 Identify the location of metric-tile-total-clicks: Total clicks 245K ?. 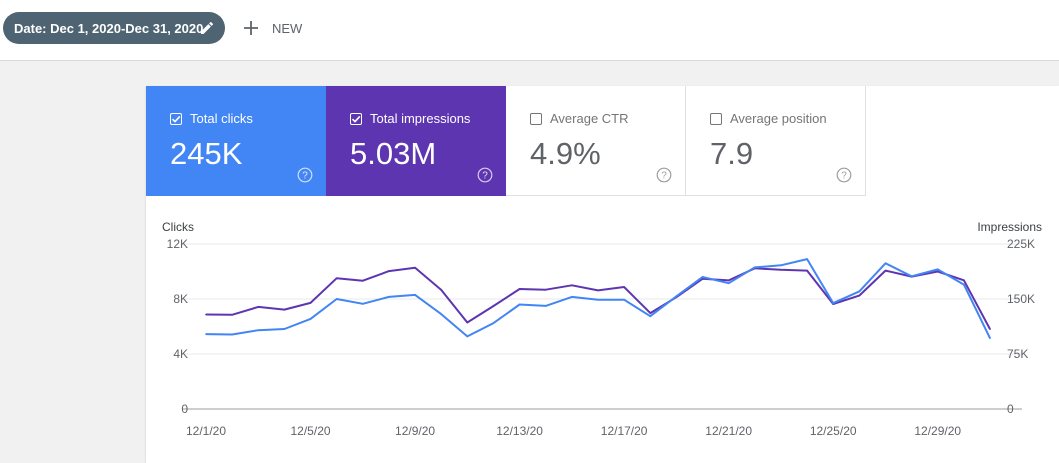
(236, 141).